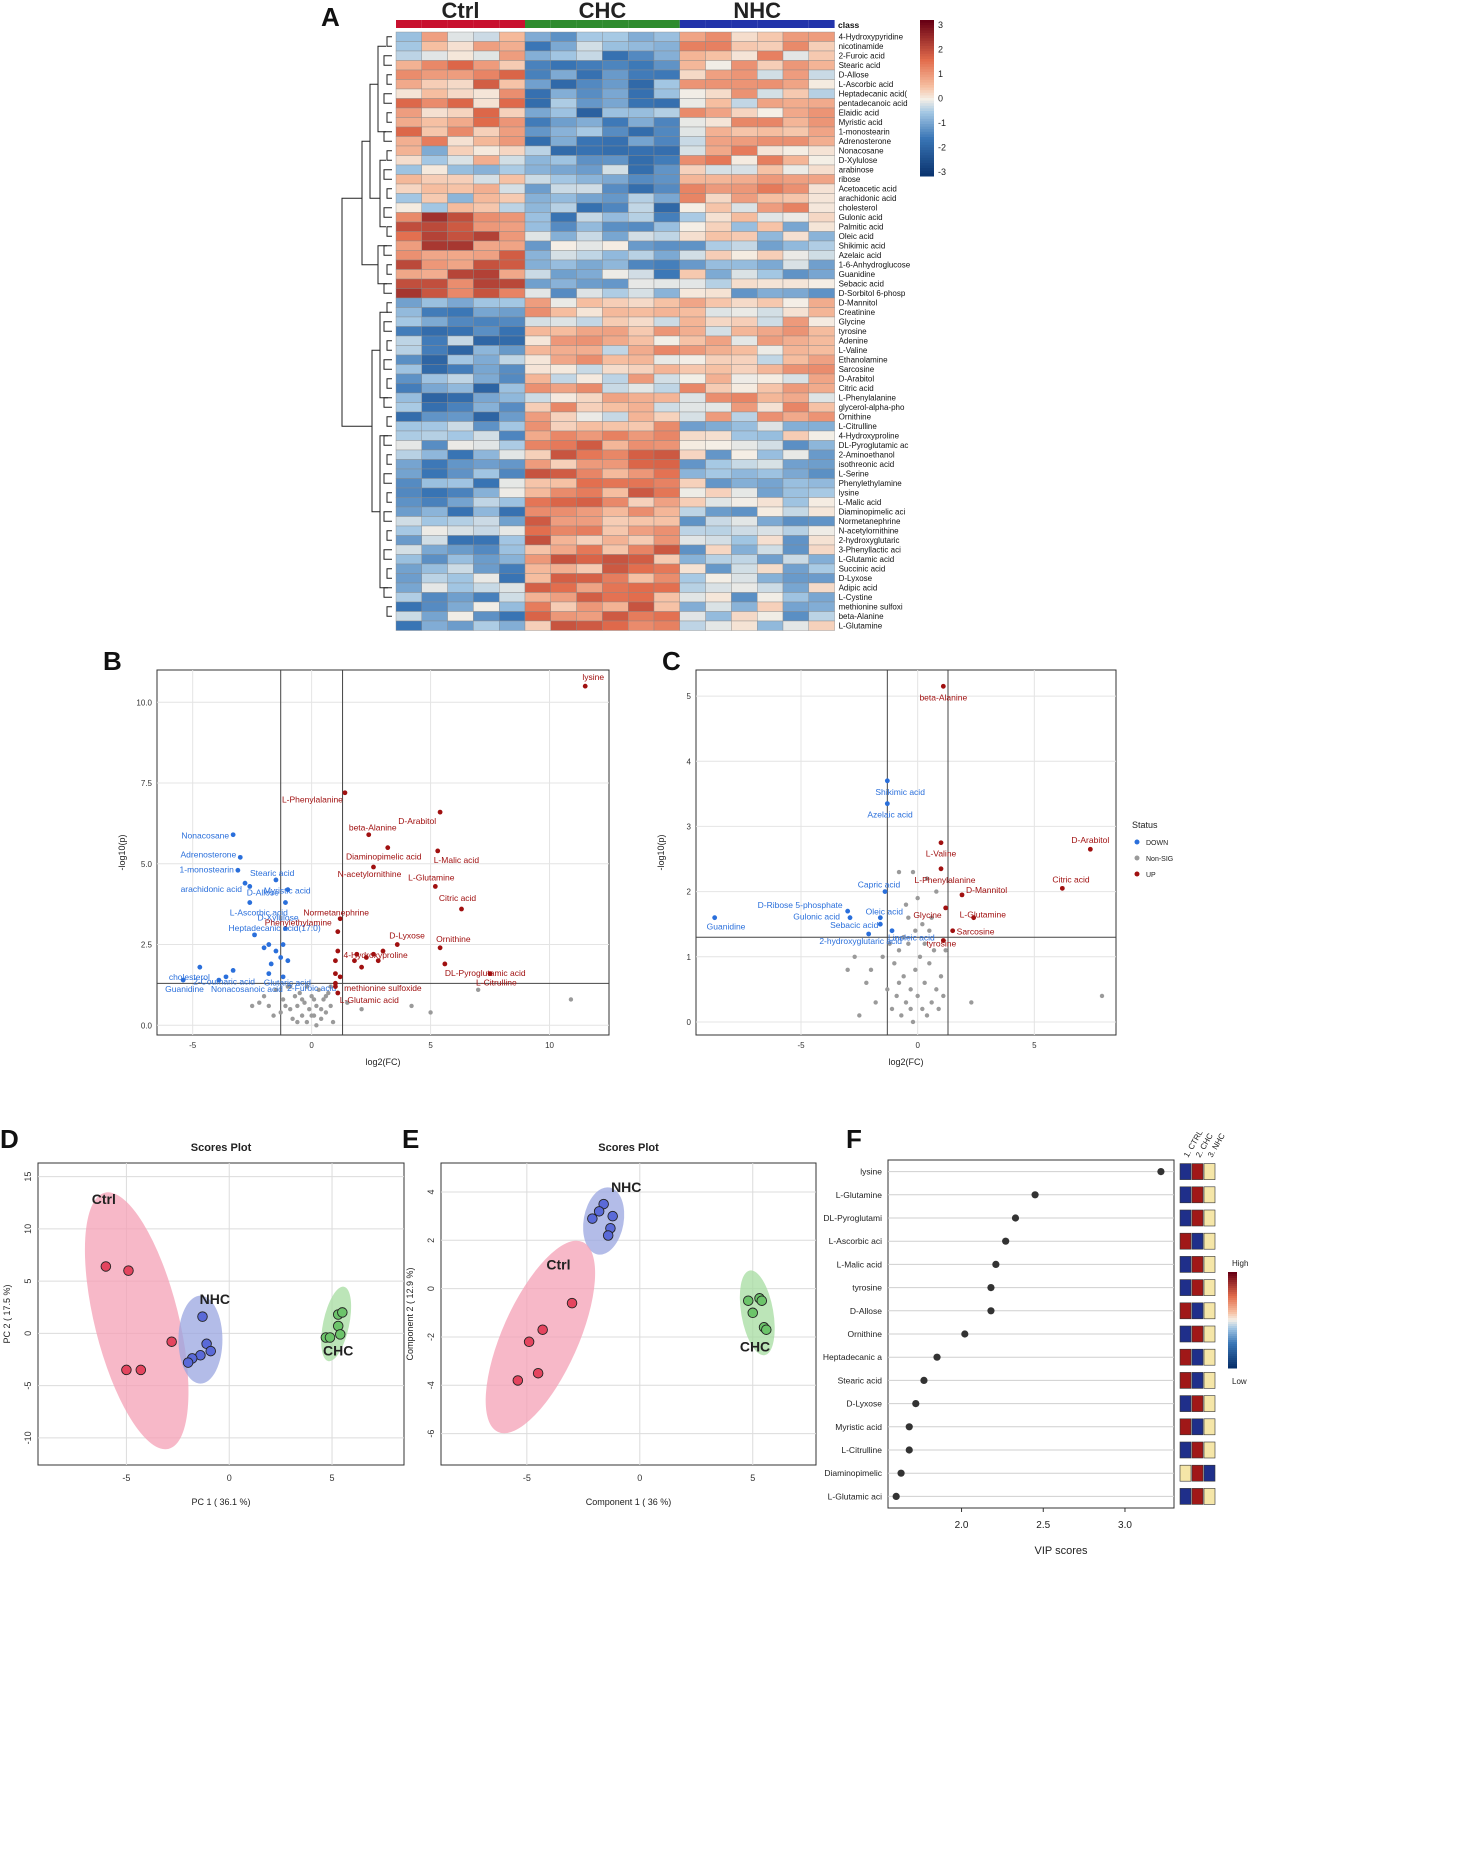 The width and height of the screenshot is (1476, 1863). I want to click on down-point-label: D-Xylulose, so click(277, 918).